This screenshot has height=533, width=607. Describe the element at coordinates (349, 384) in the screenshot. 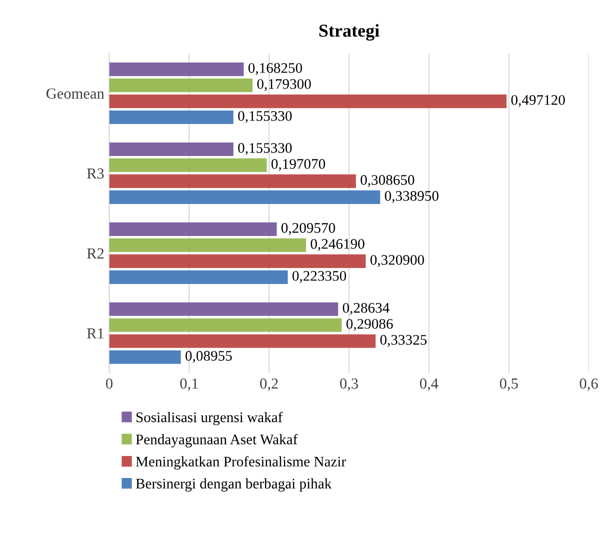

I see `x-tick-label: 0,3` at that location.